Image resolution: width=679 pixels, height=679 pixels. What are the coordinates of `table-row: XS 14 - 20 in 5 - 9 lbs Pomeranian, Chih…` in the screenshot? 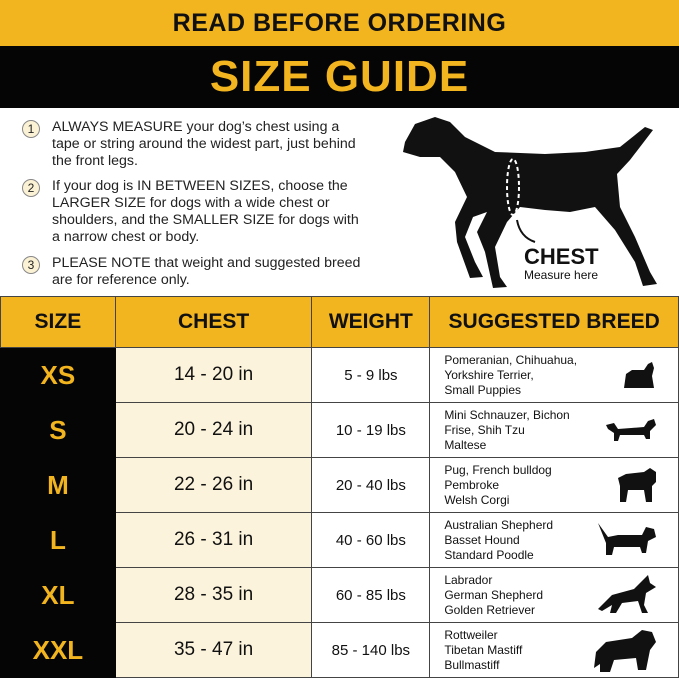 It's located at (339, 375).